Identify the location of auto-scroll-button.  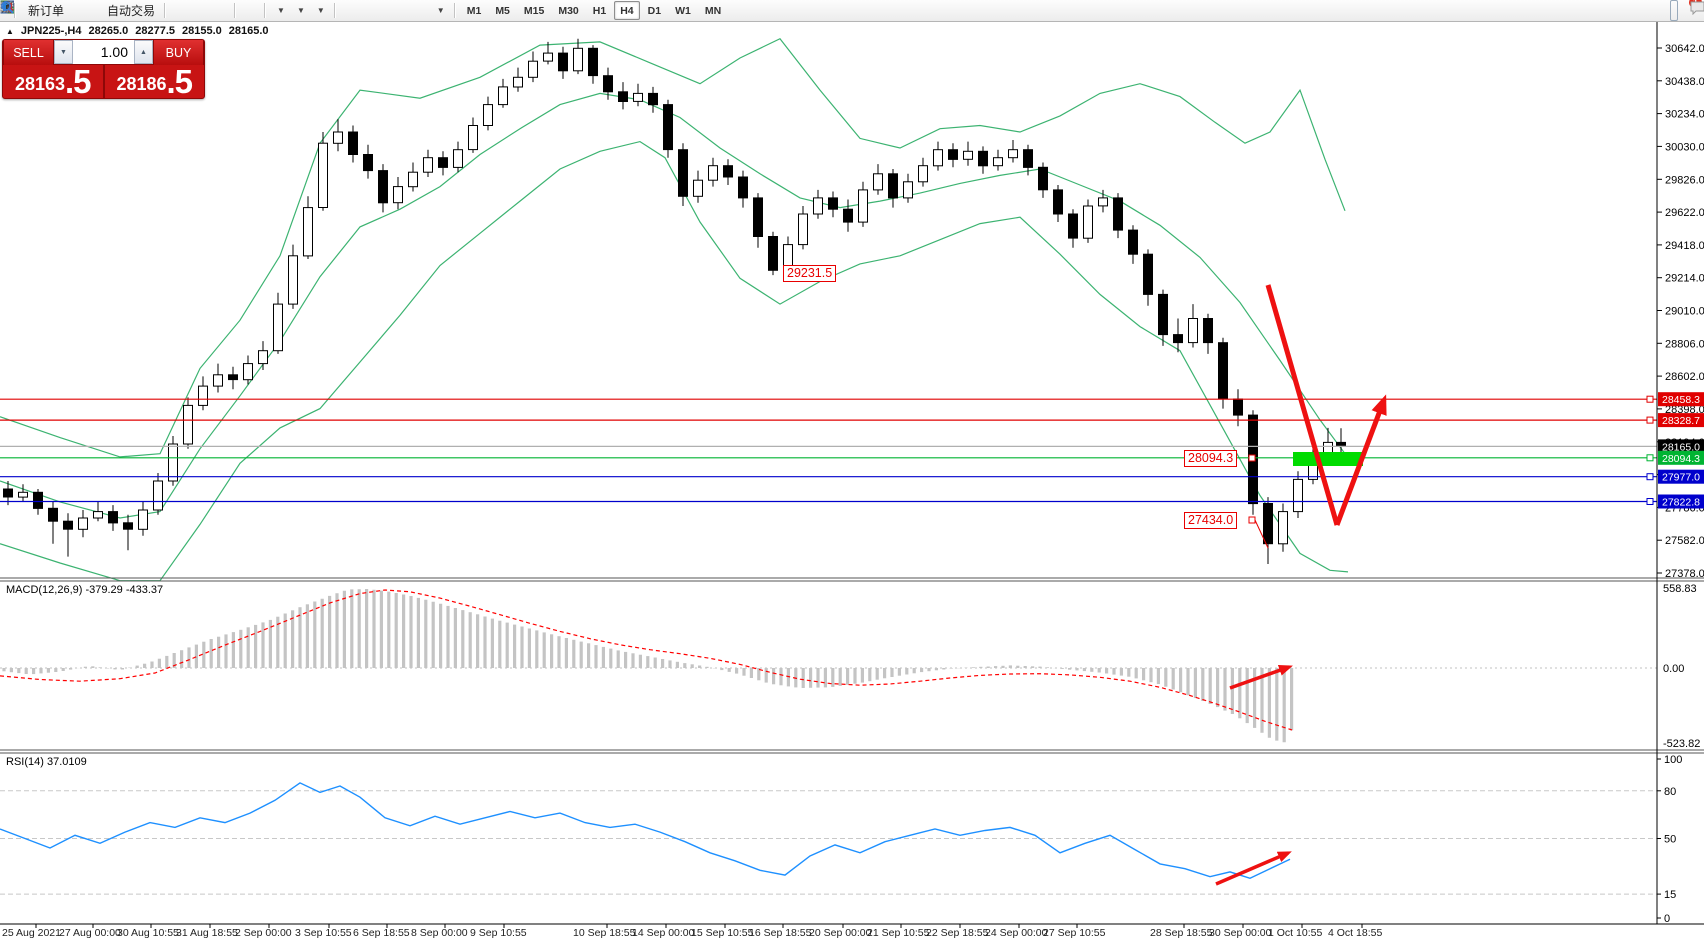
(125, 10).